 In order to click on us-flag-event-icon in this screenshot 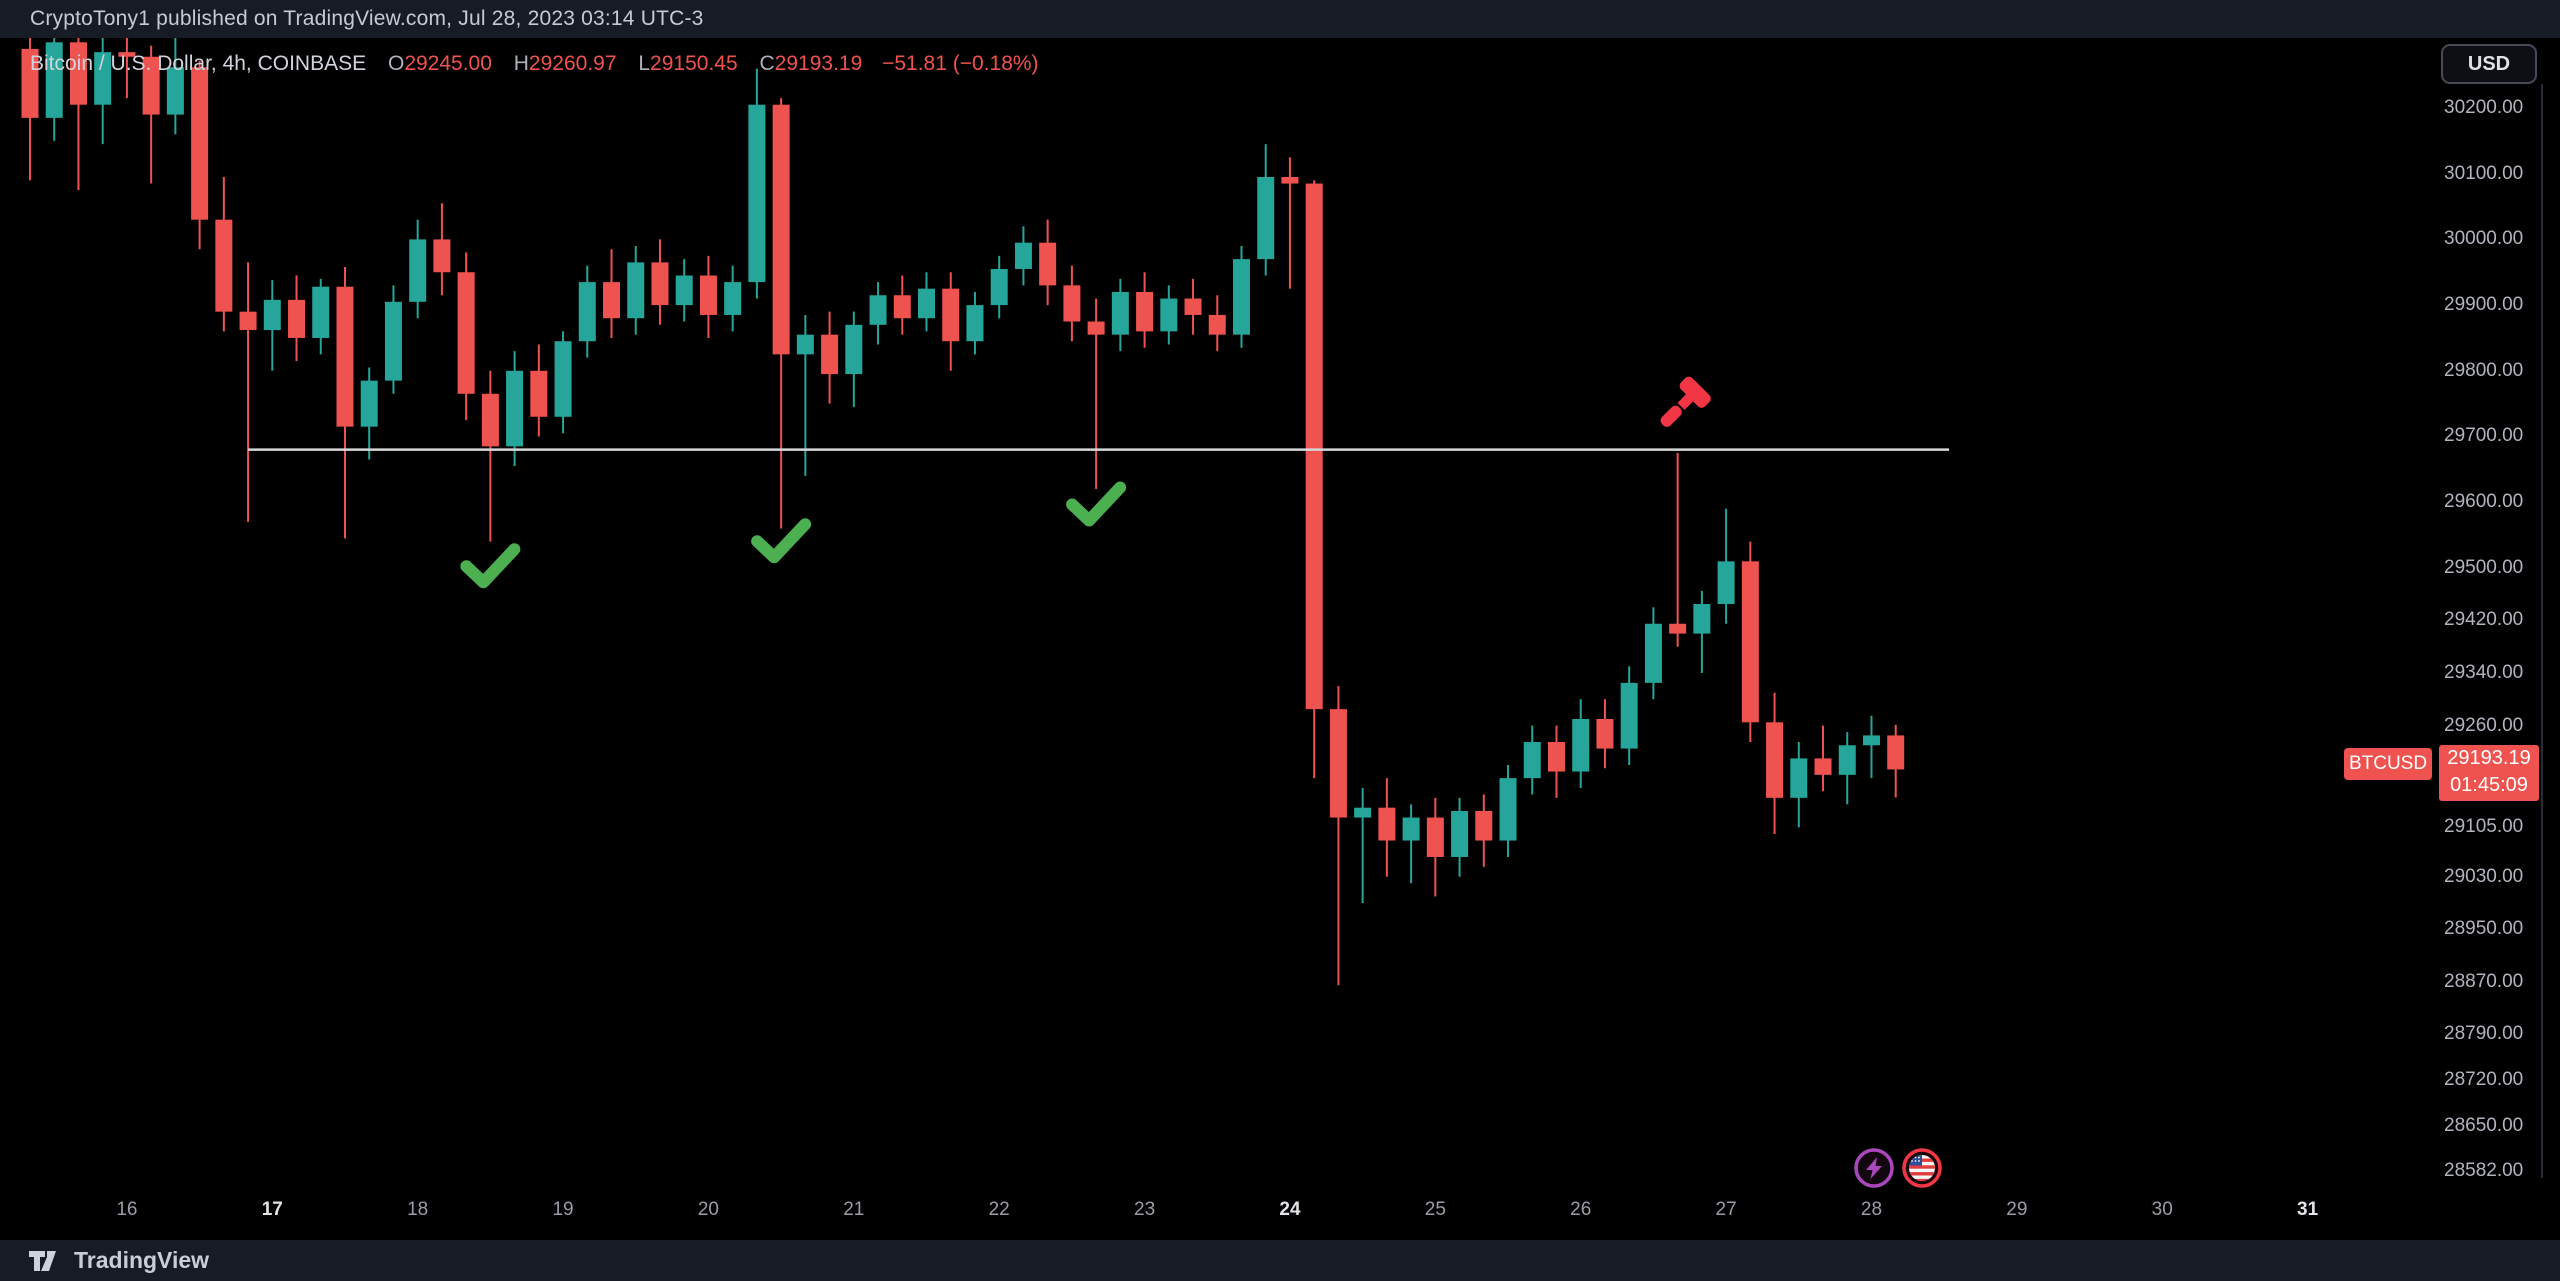, I will do `click(1922, 1170)`.